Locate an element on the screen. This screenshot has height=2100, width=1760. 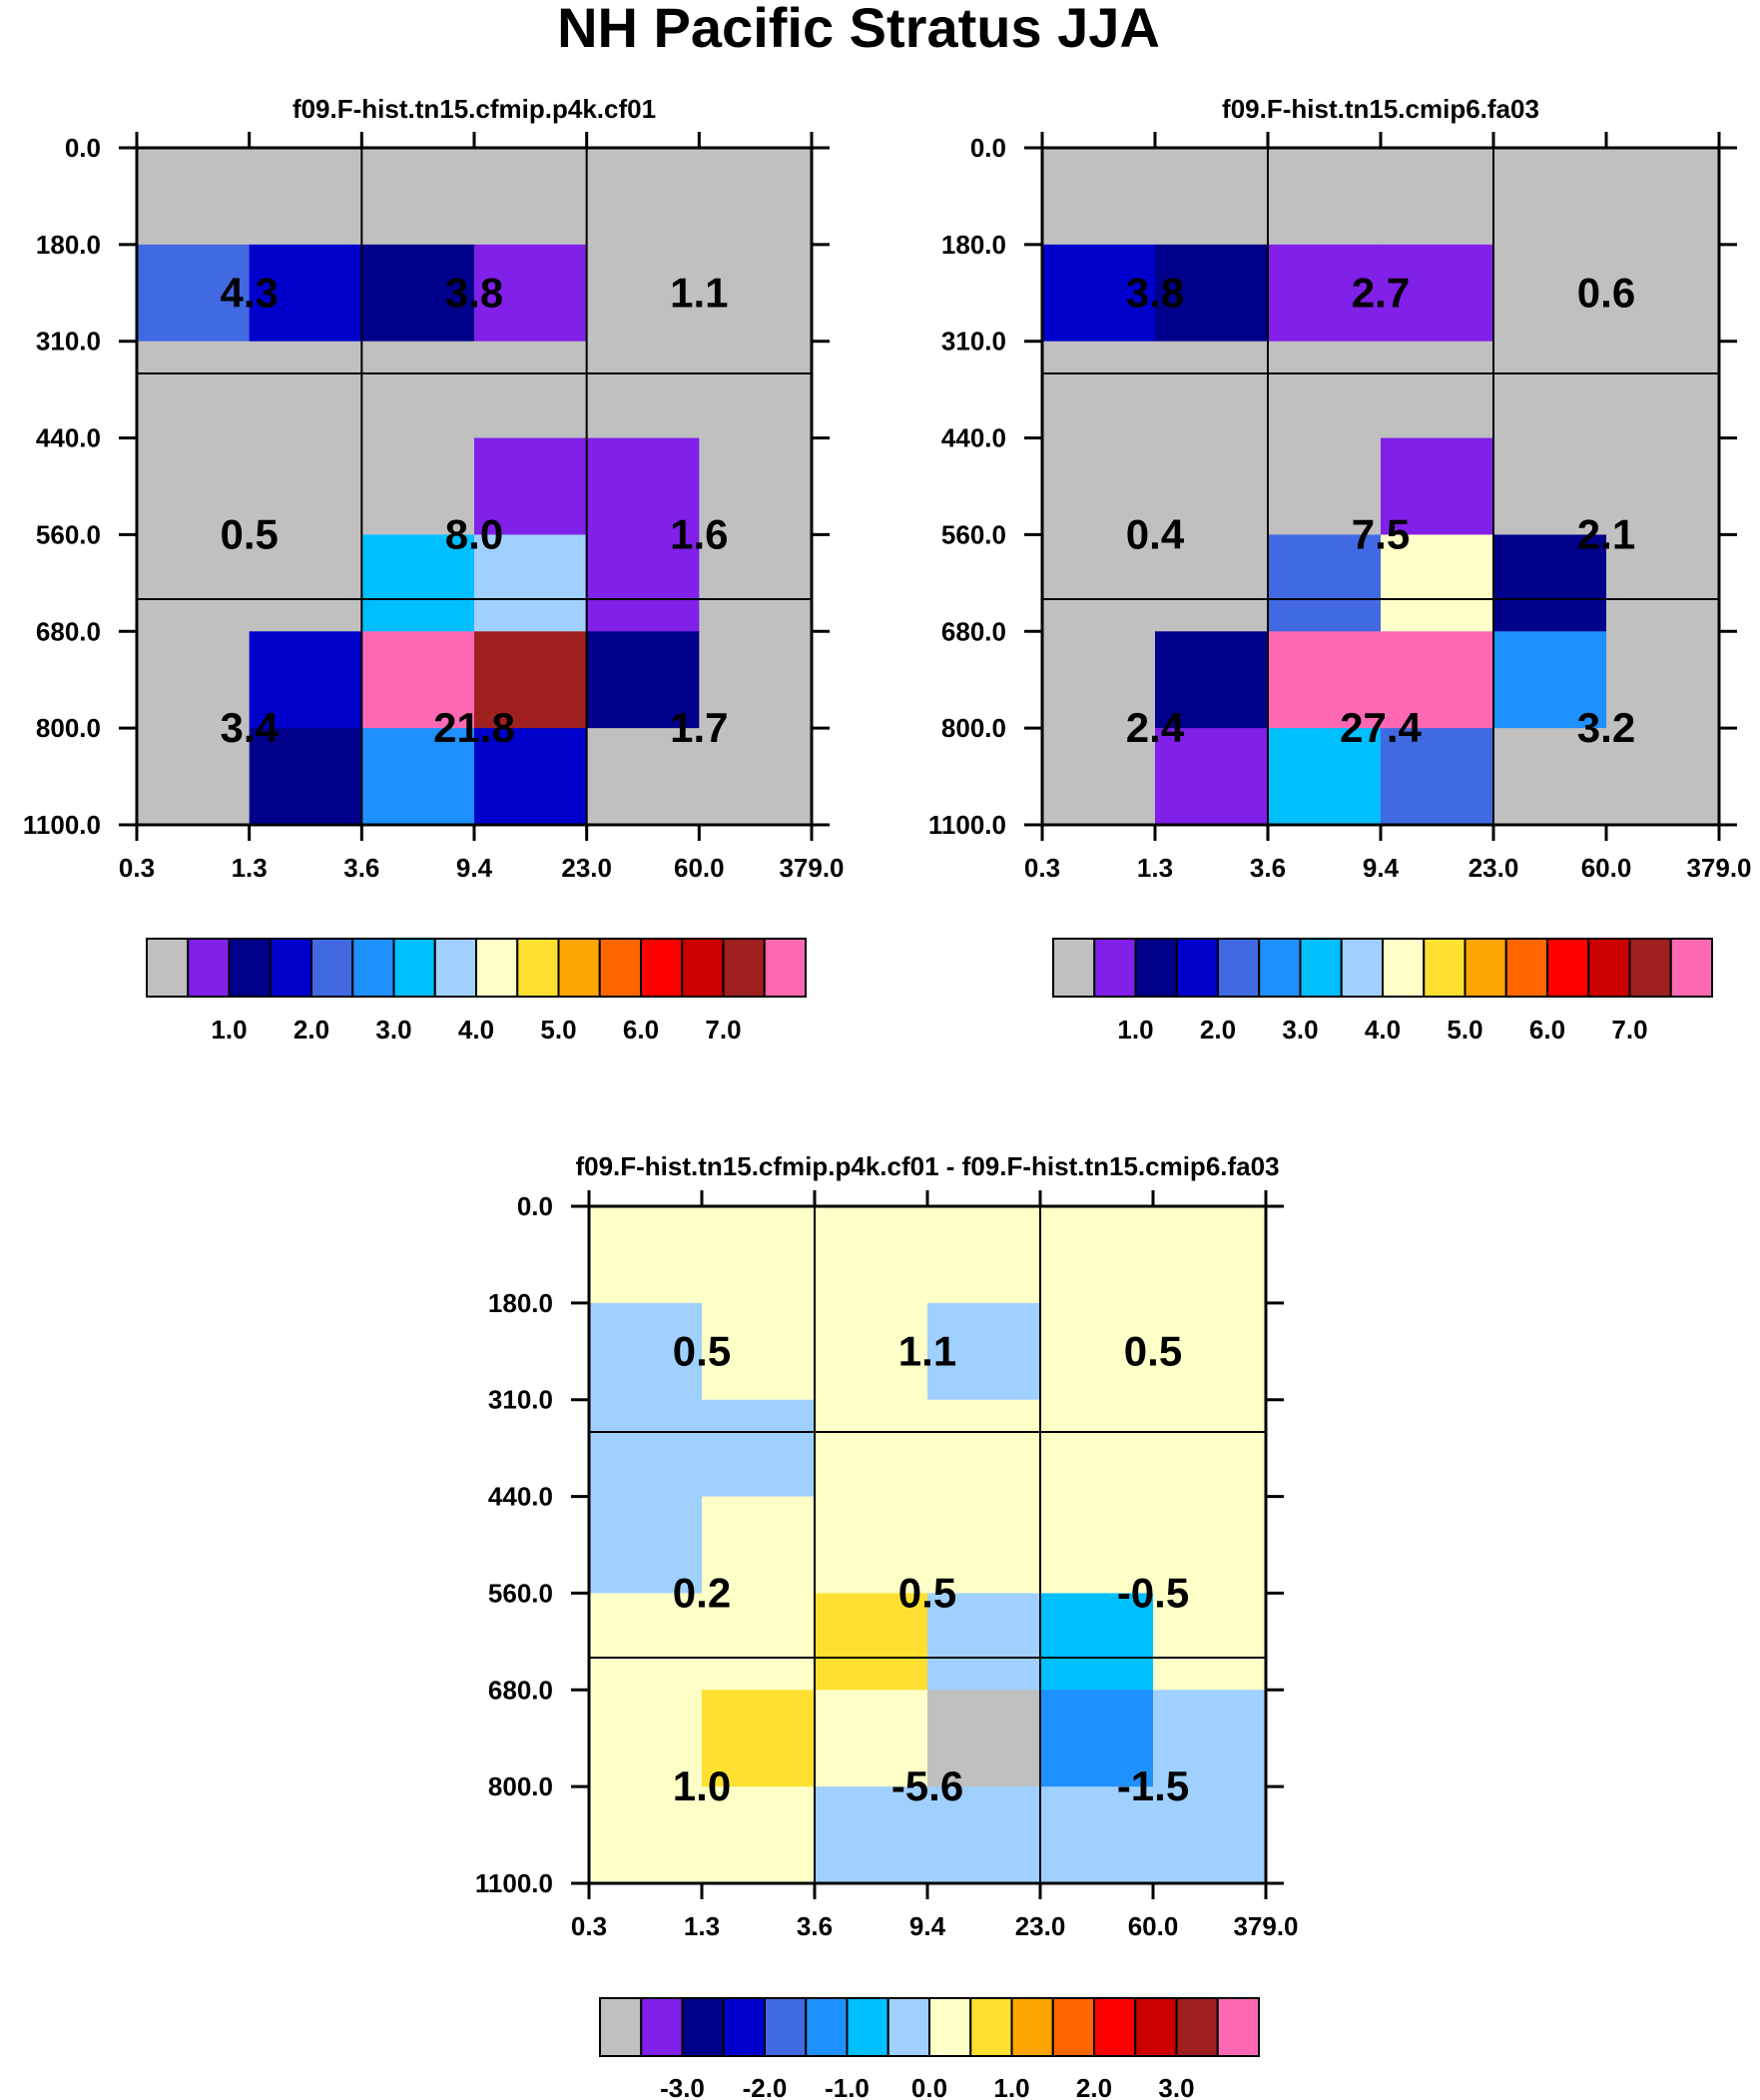
cell-value-label: 2.1 is located at coordinates (1606, 533).